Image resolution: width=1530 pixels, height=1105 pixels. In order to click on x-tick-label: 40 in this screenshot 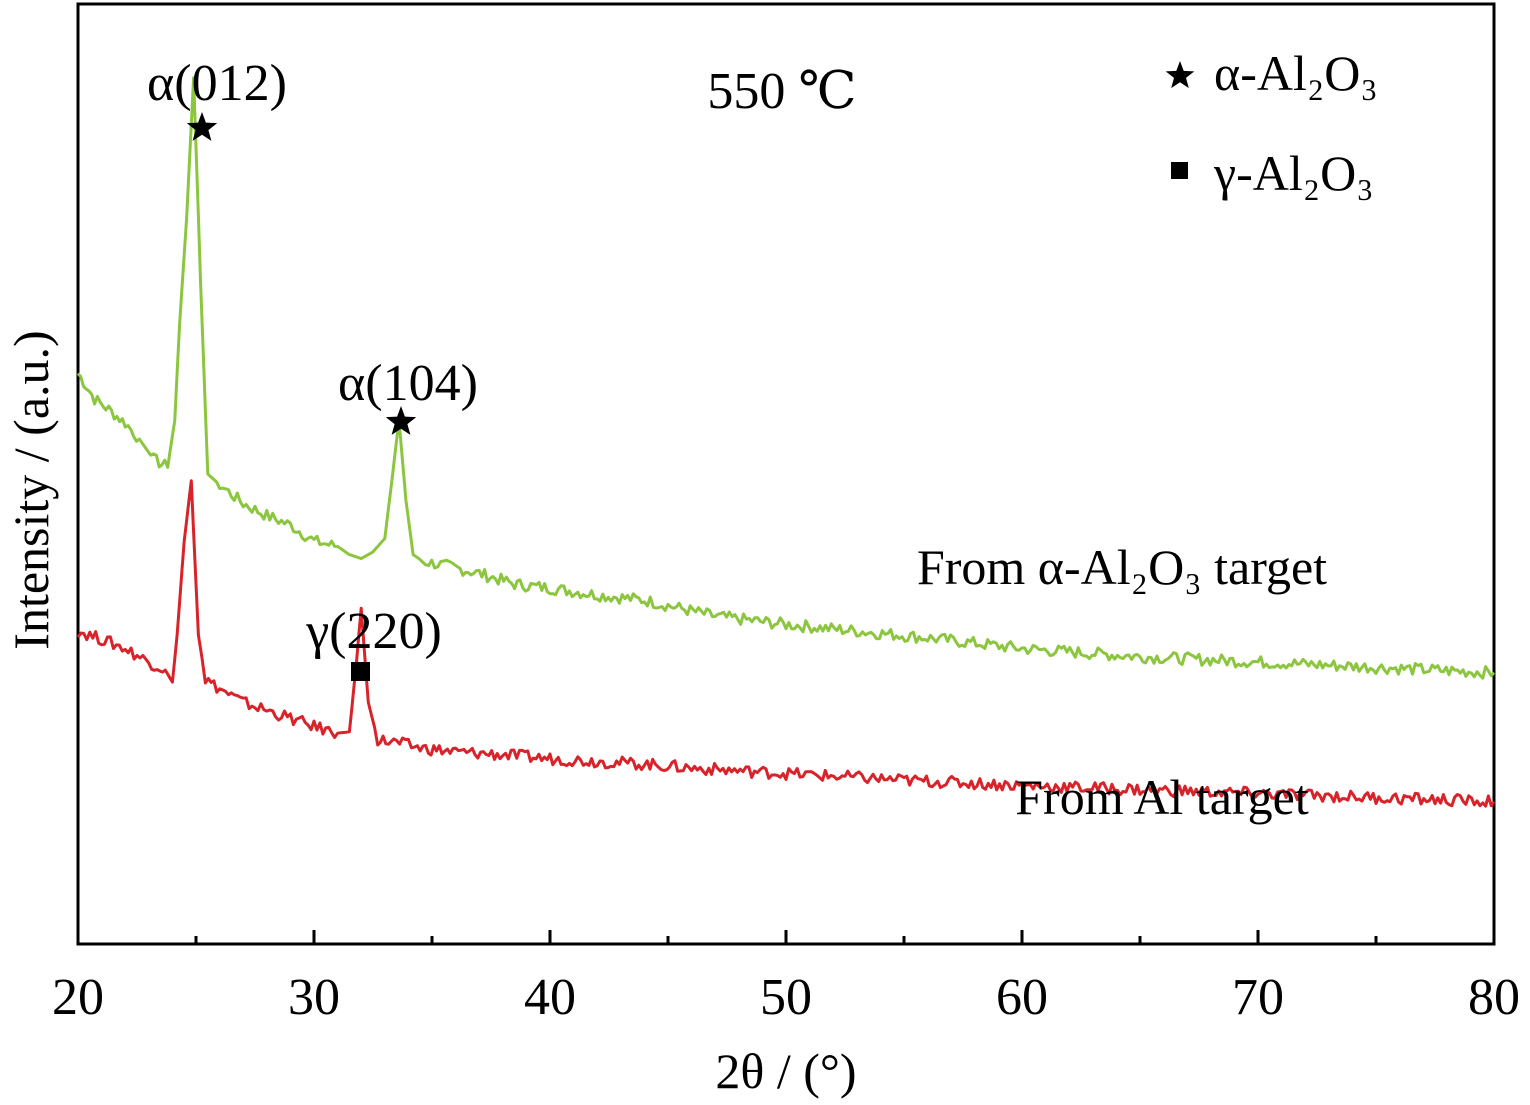, I will do `click(550, 997)`.